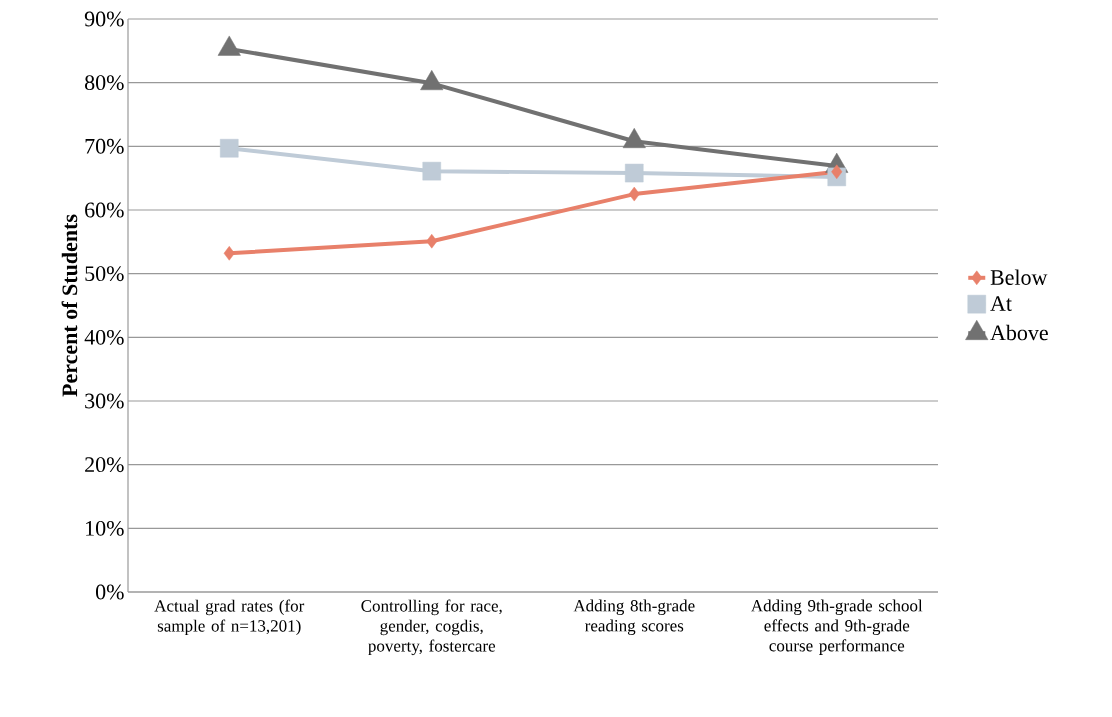 Image resolution: width=1112 pixels, height=717 pixels. I want to click on y-tick-label: 60%, so click(104, 210).